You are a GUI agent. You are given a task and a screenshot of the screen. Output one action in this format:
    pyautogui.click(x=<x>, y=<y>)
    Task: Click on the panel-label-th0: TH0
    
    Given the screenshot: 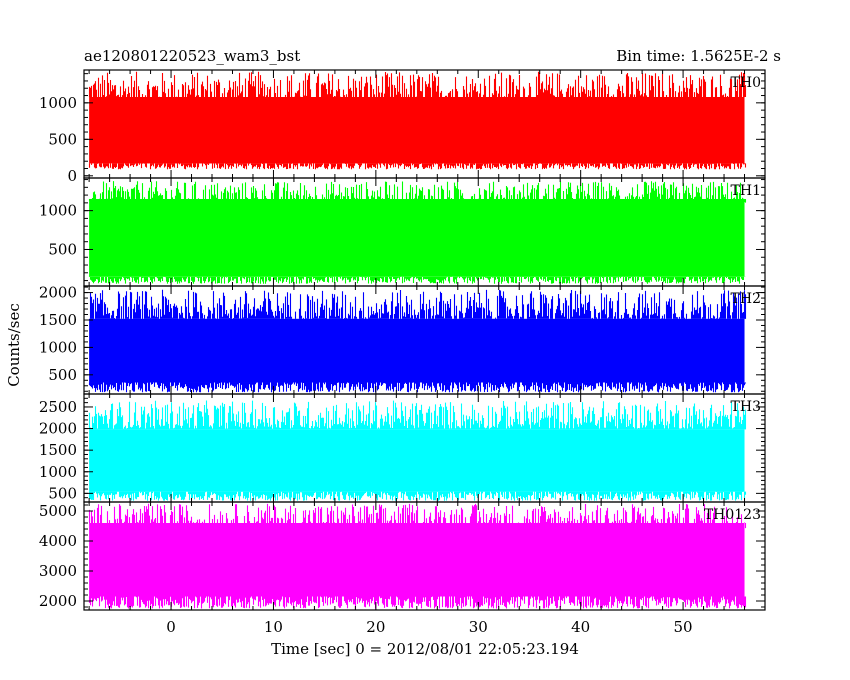 What is the action you would take?
    pyautogui.click(x=746, y=83)
    